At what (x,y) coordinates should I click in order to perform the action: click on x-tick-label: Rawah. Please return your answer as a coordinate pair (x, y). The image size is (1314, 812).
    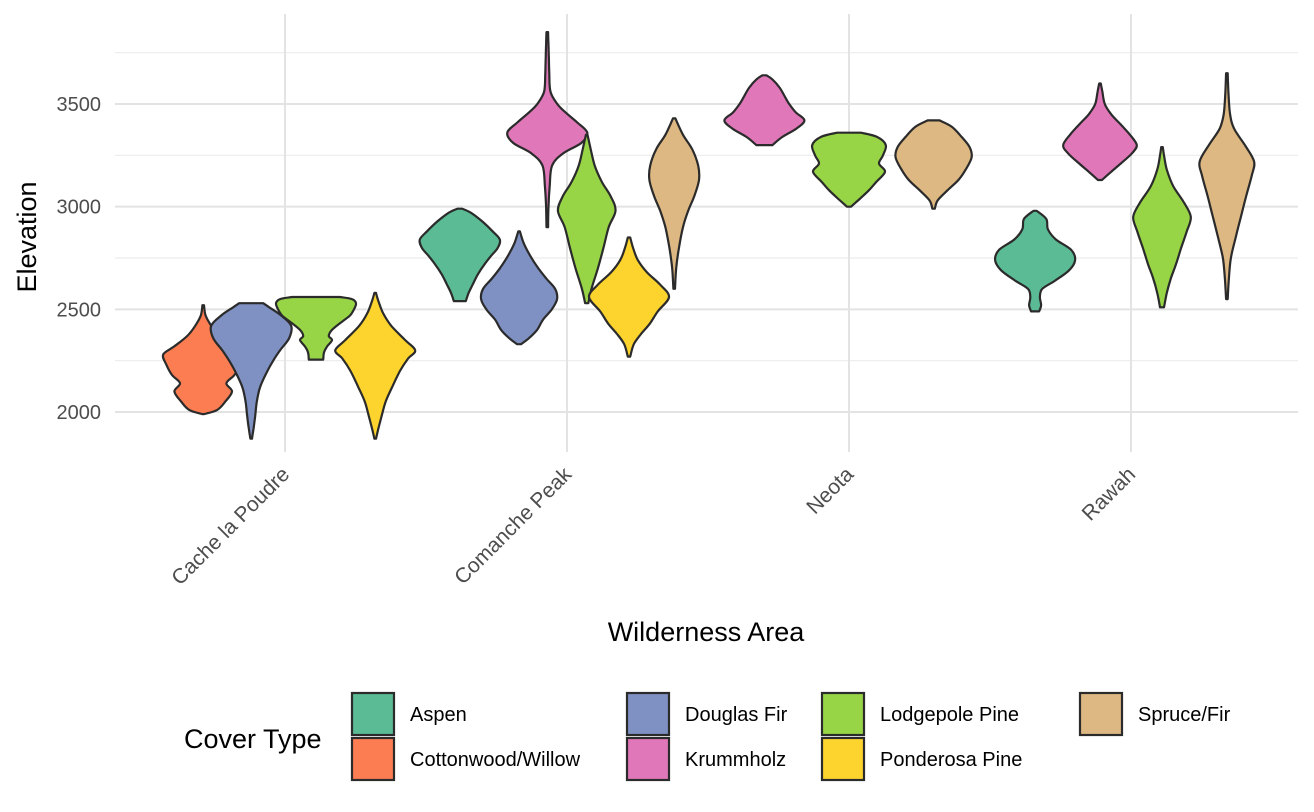
    Looking at the image, I should click on (1109, 494).